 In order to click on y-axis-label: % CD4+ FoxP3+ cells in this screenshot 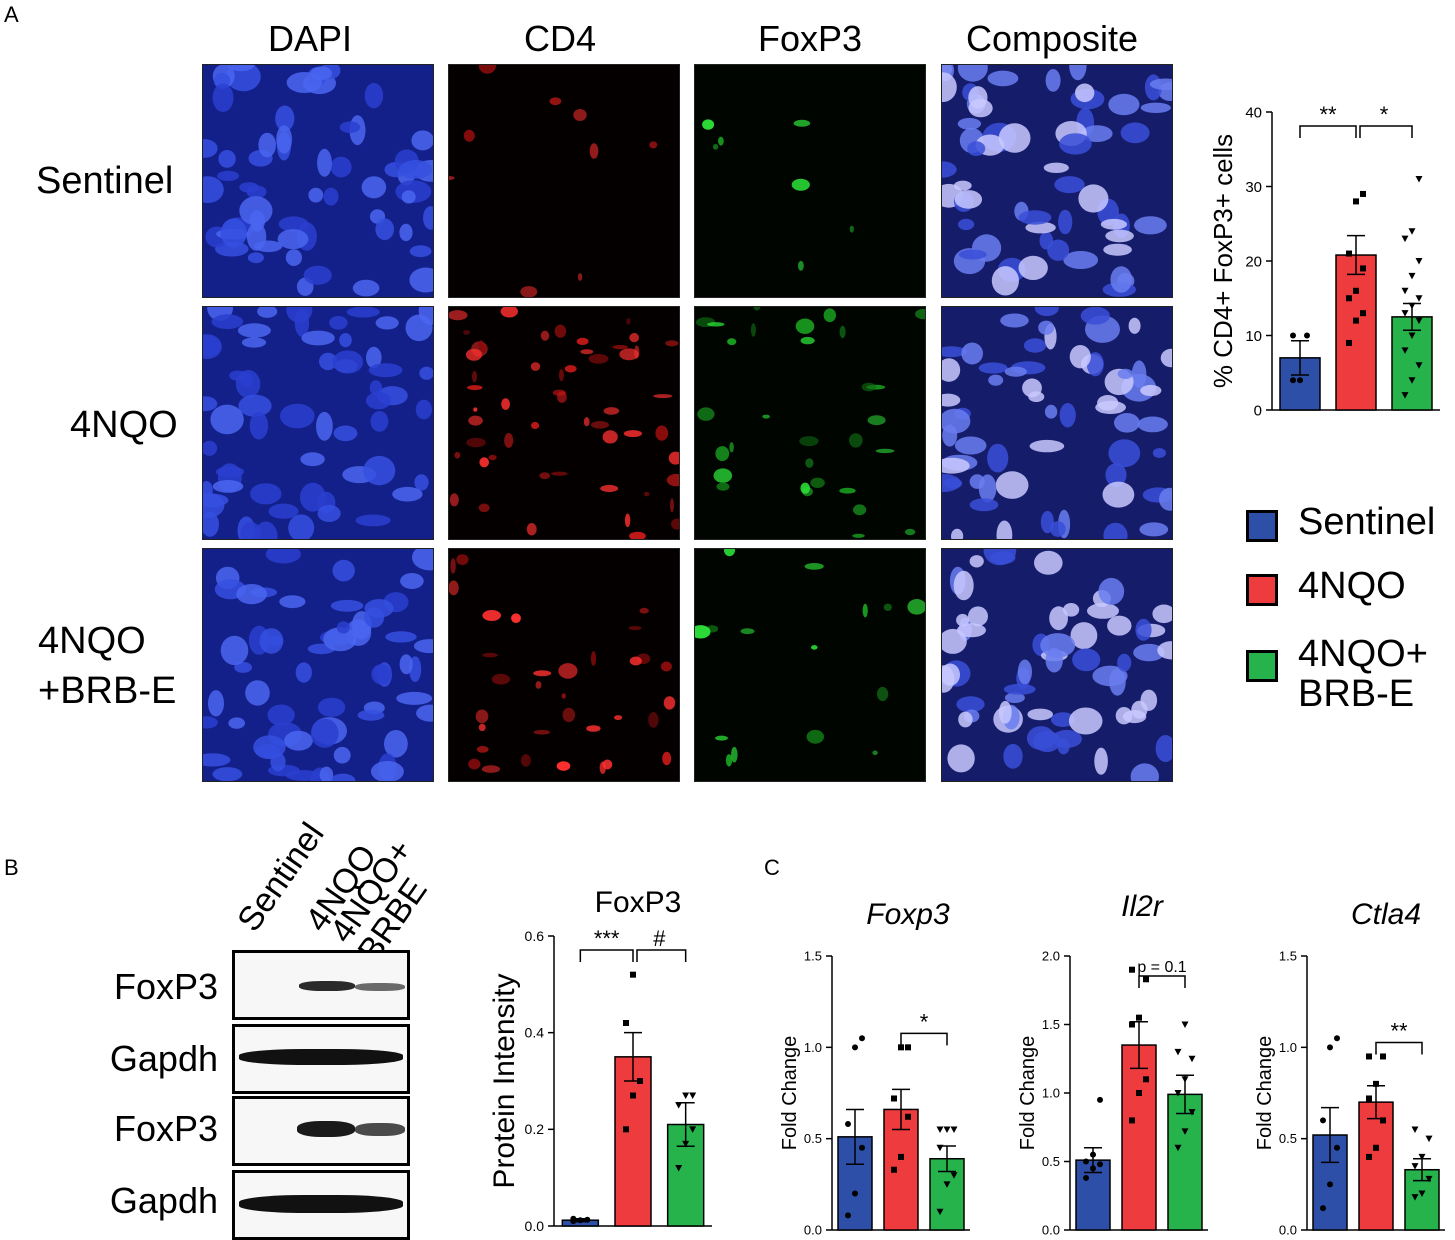, I will do `click(1223, 261)`.